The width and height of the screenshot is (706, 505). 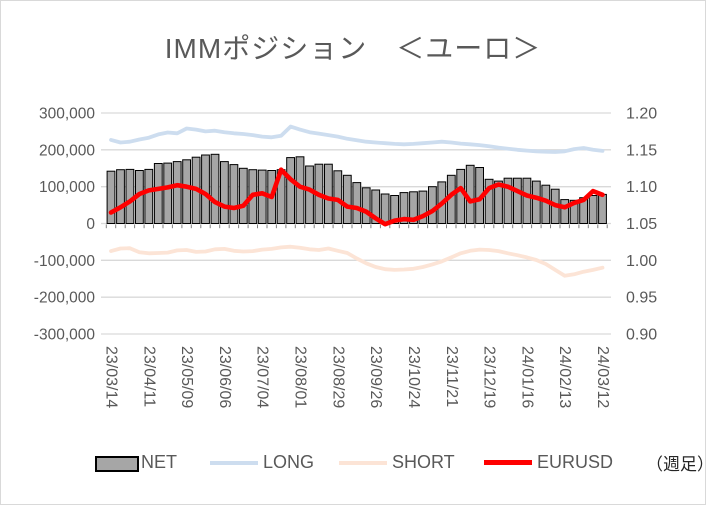 I want to click on right-axis-labels: 1.20 1.15 1.10 1.05 1.00 0.95 0.90, so click(x=641, y=225).